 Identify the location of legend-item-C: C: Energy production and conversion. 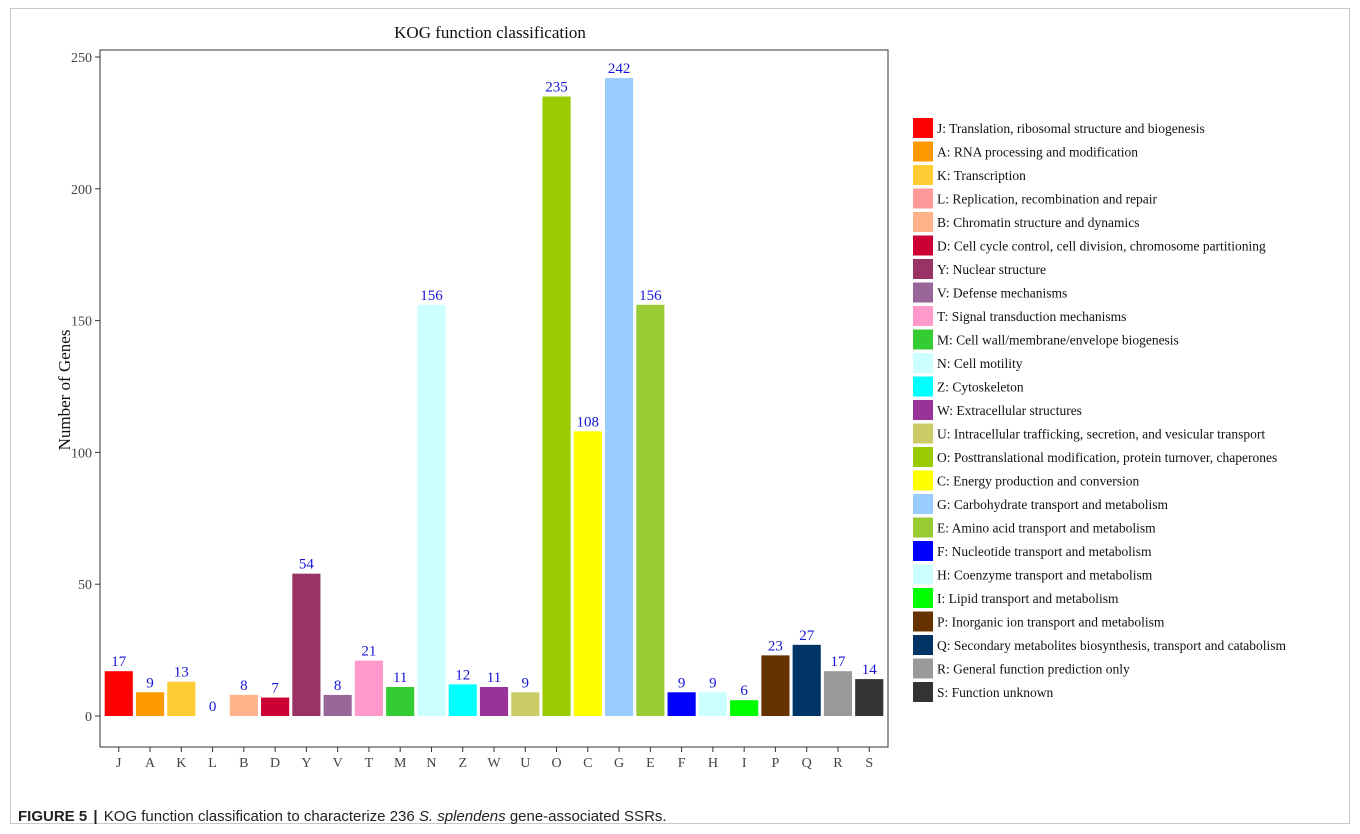
(1038, 481).